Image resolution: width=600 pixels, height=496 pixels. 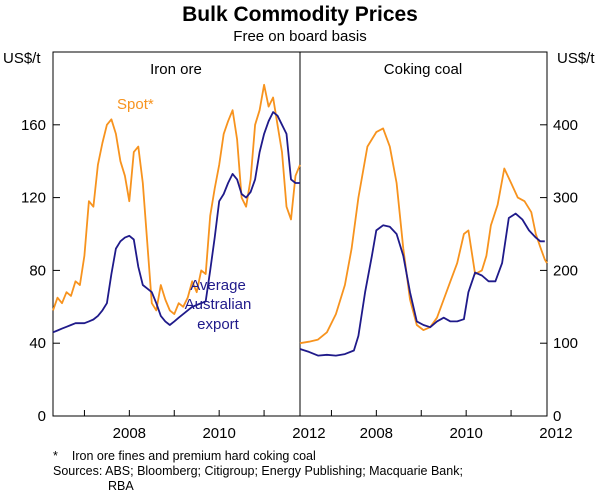 What do you see at coordinates (176, 69) in the screenshot?
I see `panel-title-iron-ore: Iron ore` at bounding box center [176, 69].